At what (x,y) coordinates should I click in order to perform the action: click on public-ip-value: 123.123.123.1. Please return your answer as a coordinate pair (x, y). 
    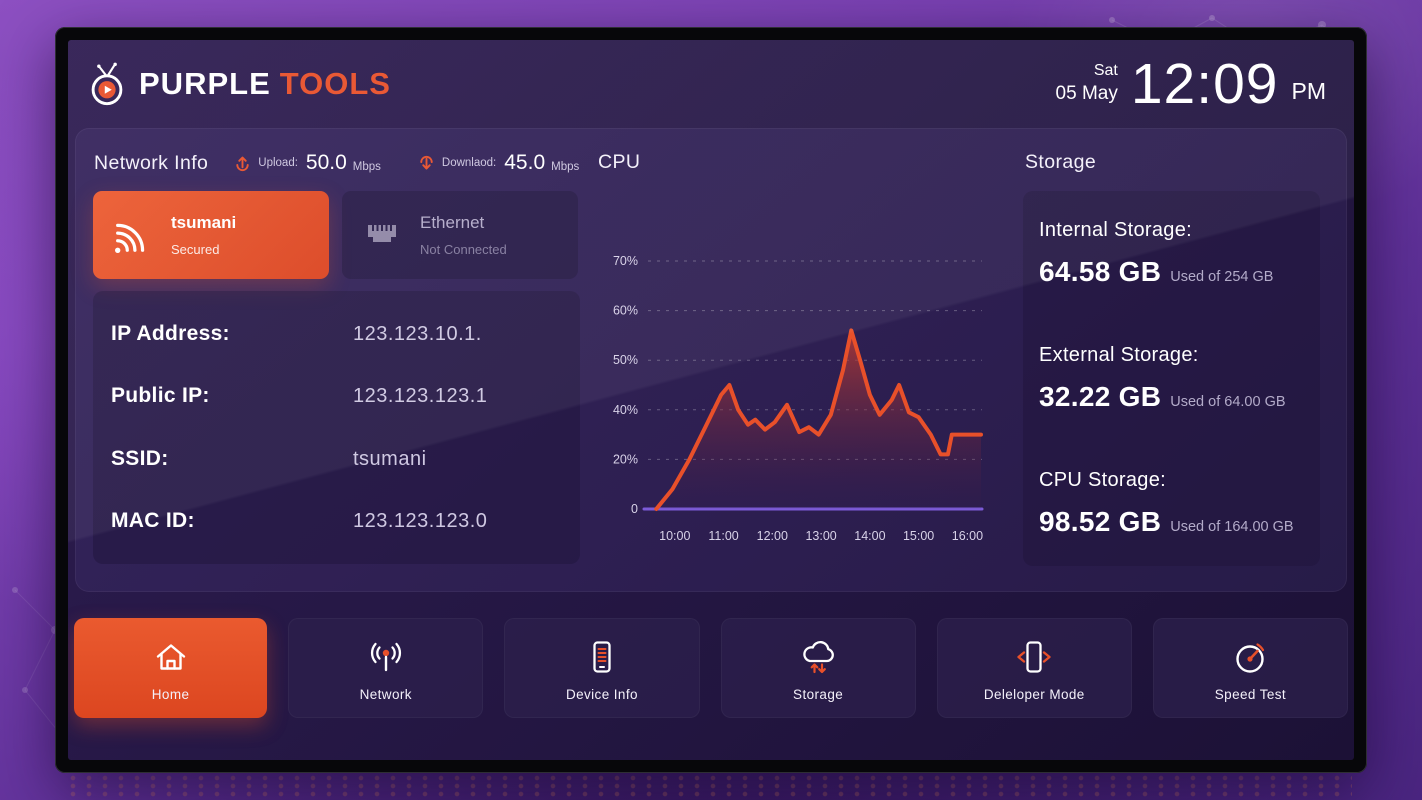
    Looking at the image, I should click on (420, 396).